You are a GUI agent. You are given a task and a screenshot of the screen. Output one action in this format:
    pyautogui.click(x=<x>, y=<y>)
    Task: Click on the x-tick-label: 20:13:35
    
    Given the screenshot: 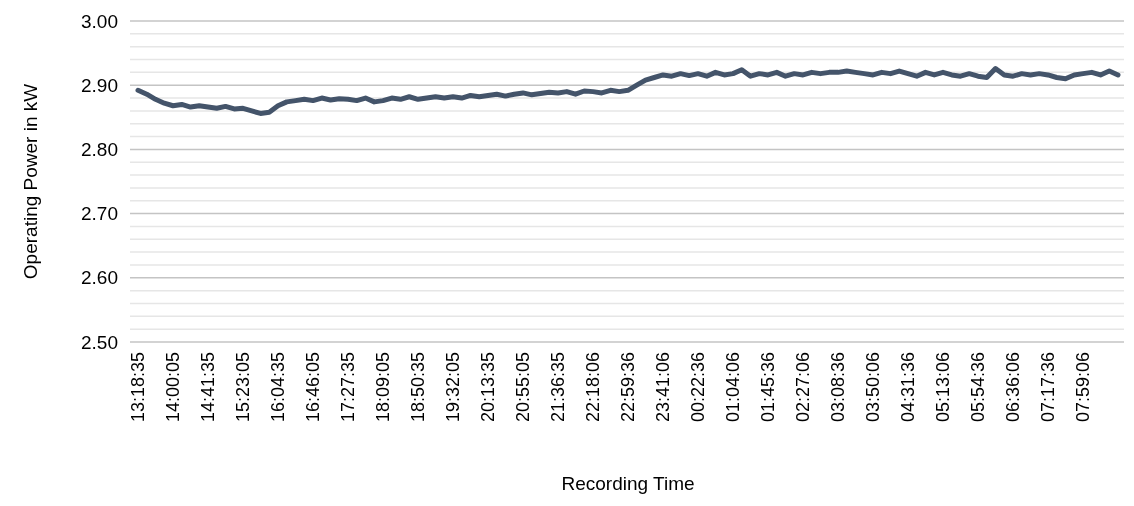 What is the action you would take?
    pyautogui.click(x=488, y=387)
    